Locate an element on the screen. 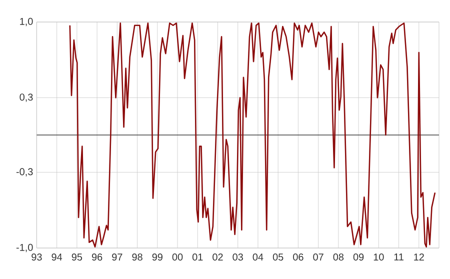 The height and width of the screenshot is (279, 450). x-tick-label: 07 is located at coordinates (318, 257).